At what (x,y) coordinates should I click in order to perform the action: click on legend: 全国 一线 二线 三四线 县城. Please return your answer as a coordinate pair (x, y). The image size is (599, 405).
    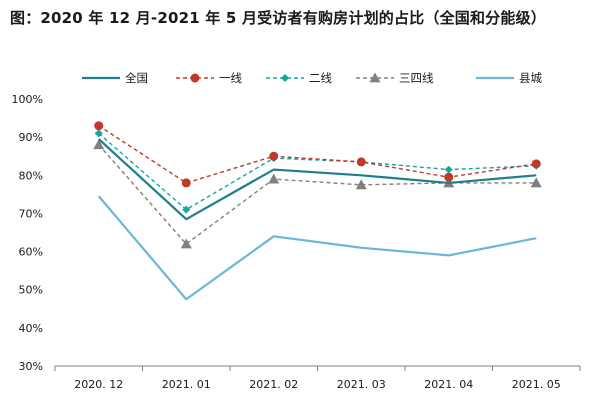
    Looking at the image, I should click on (312, 78).